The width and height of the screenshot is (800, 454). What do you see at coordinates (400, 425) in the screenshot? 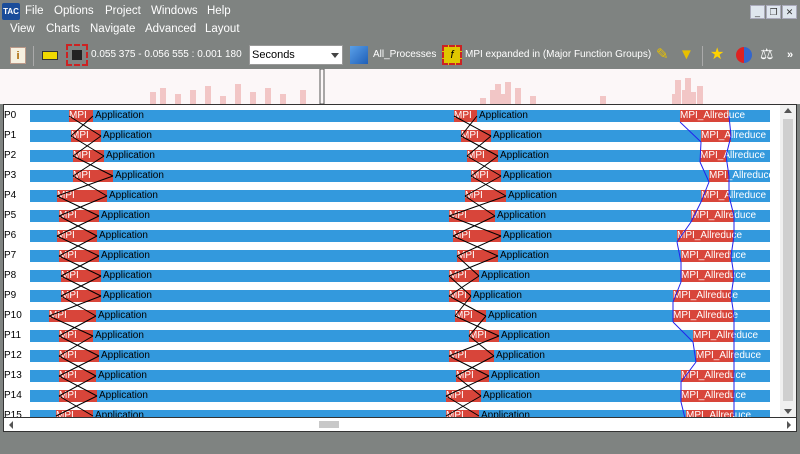
I see `horizontal-scrollbar` at bounding box center [400, 425].